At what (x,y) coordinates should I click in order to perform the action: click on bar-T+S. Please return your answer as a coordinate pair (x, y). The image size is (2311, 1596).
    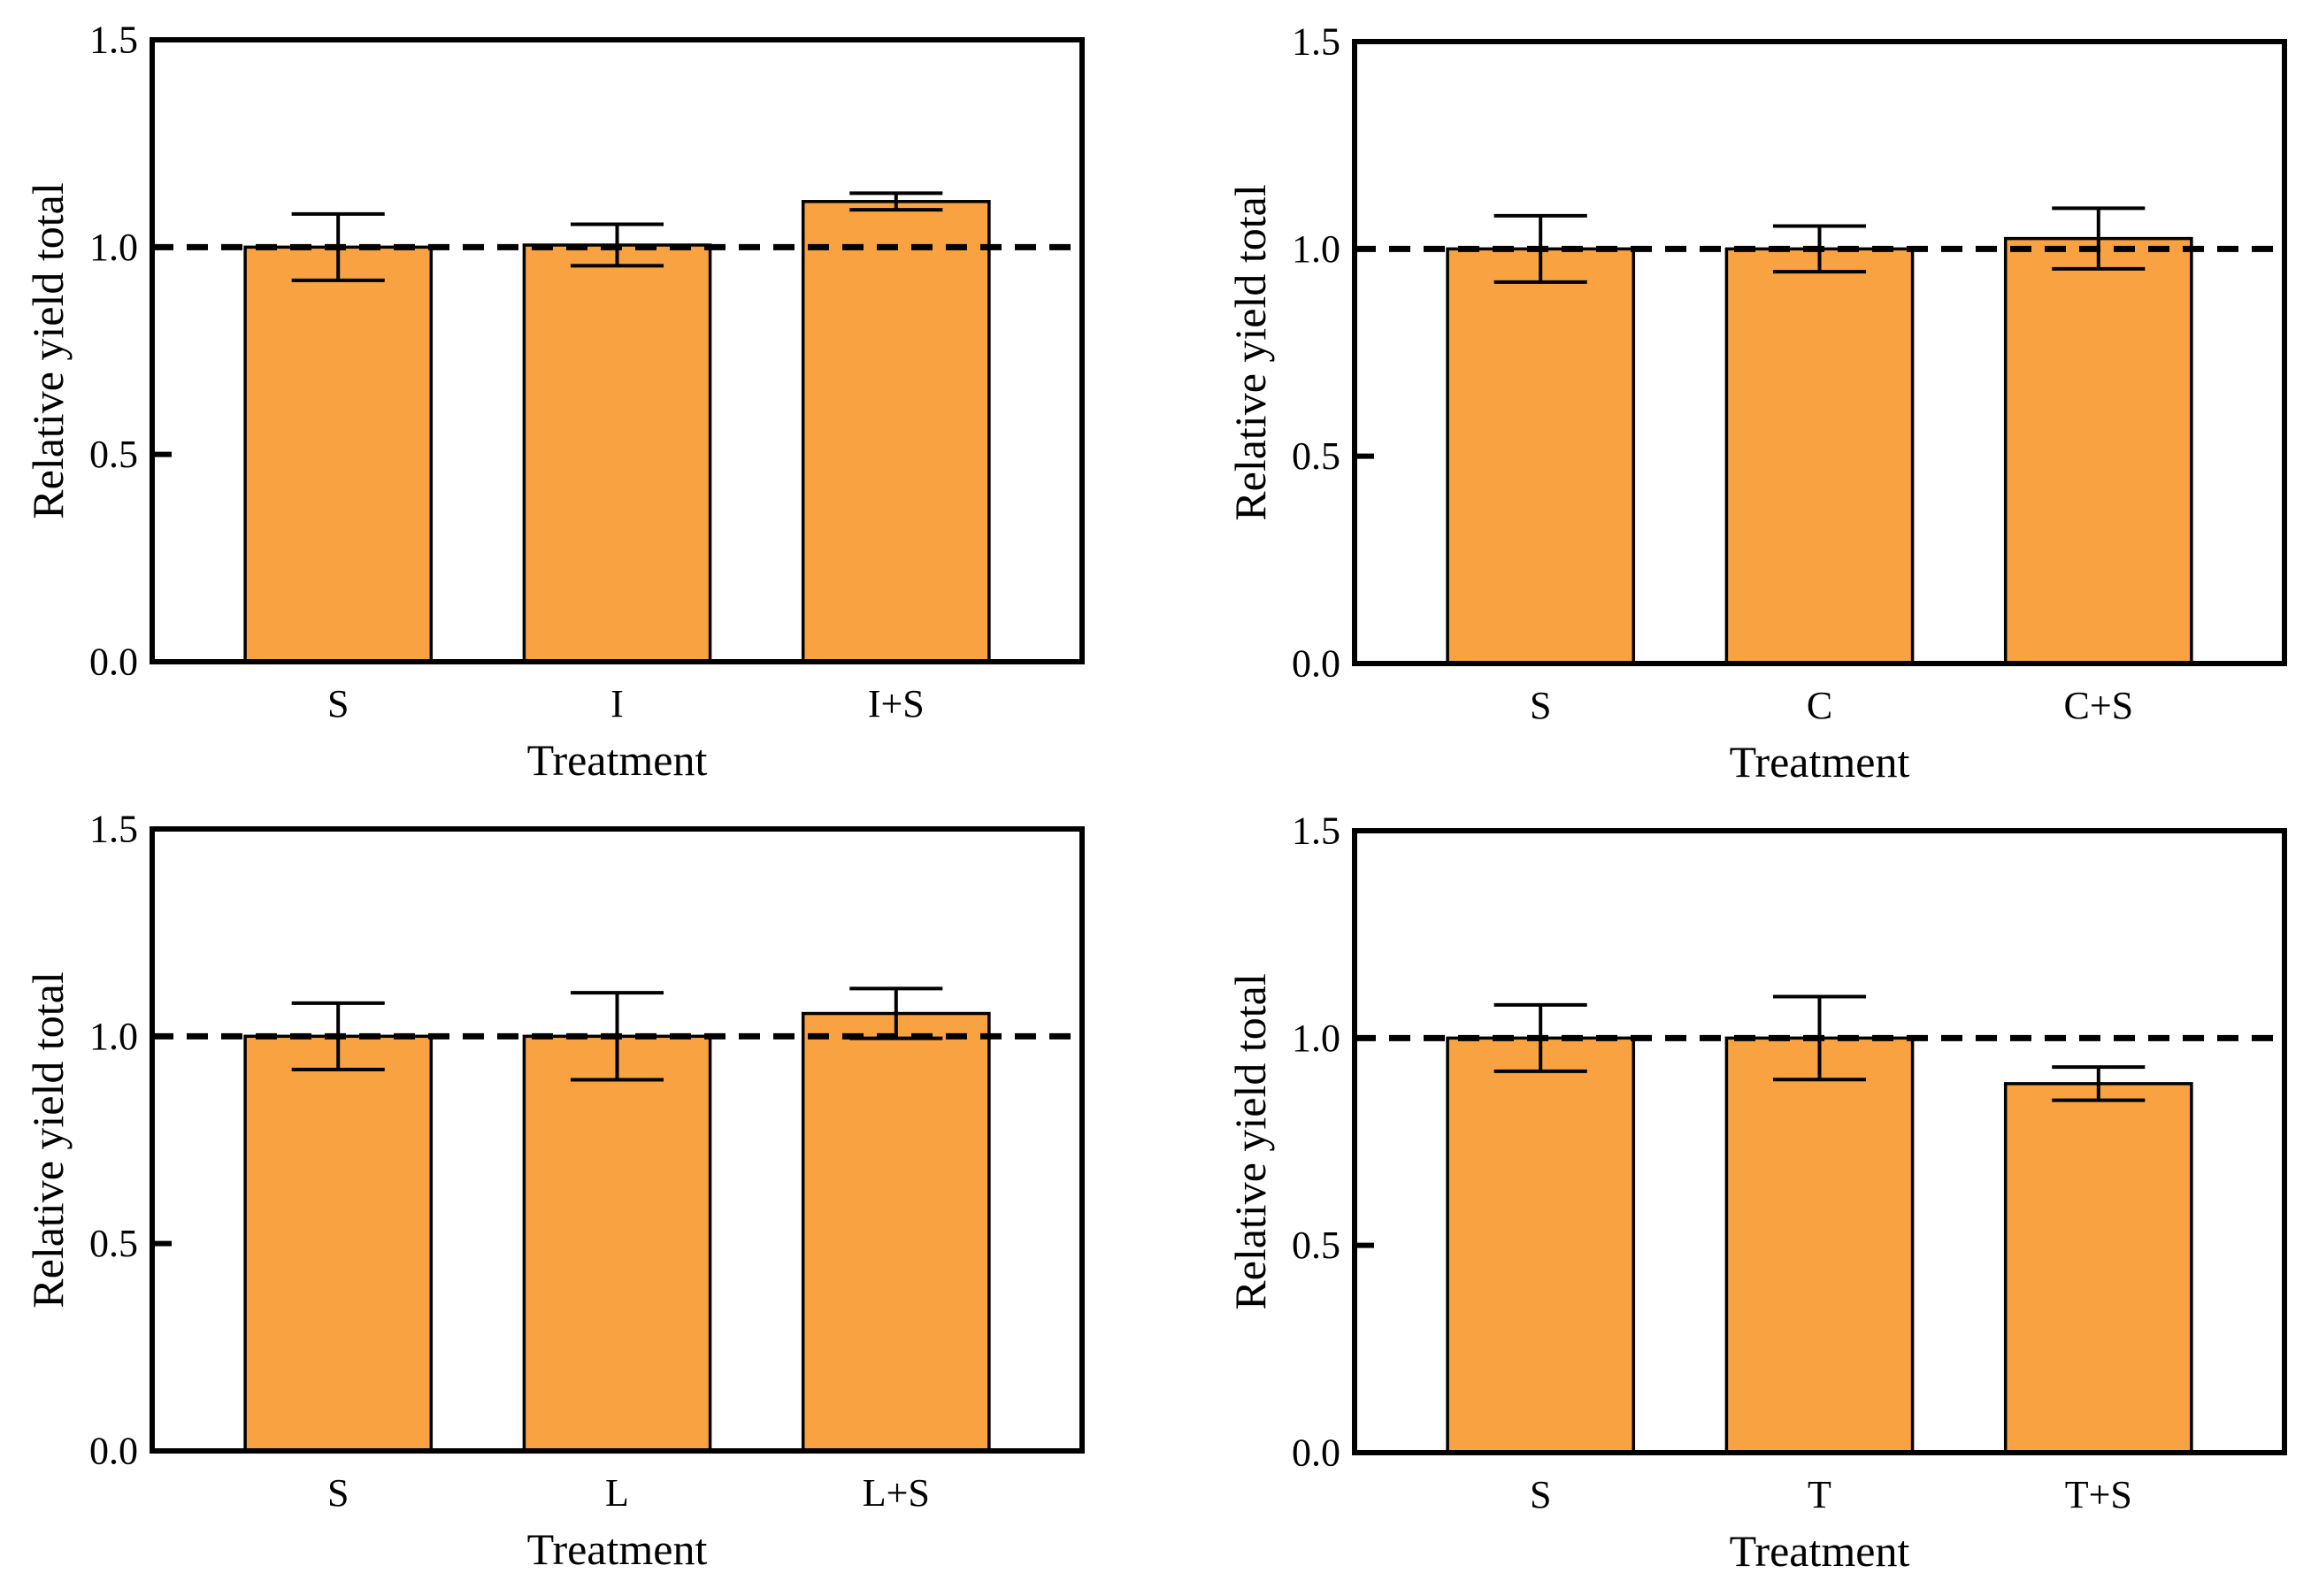
    Looking at the image, I should click on (2098, 1268).